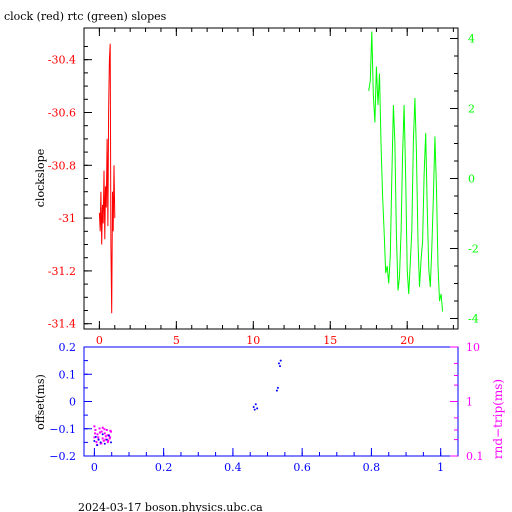  Describe the element at coordinates (40, 402) in the screenshot. I see `bottom-y-axis-label: offset(ms)` at that location.